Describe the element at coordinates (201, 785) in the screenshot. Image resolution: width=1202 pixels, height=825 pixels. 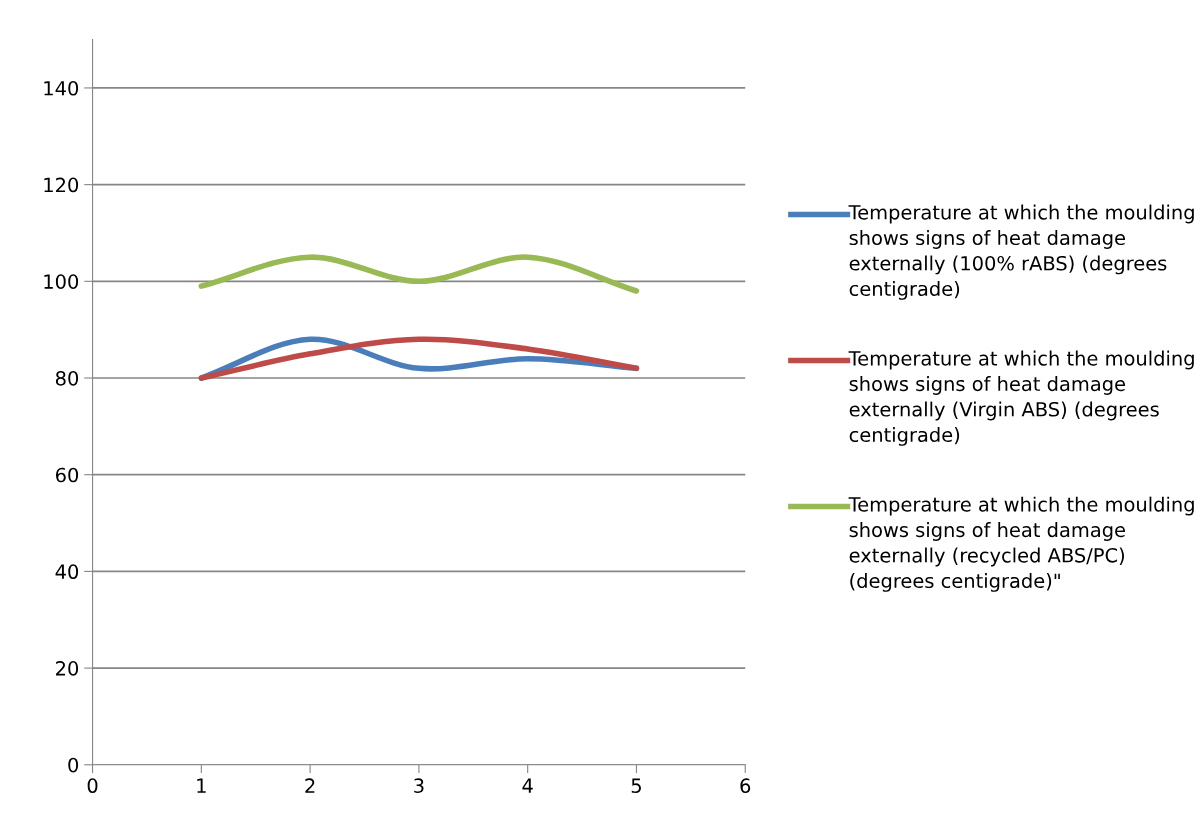
I see `x-tick-label: 1` at that location.